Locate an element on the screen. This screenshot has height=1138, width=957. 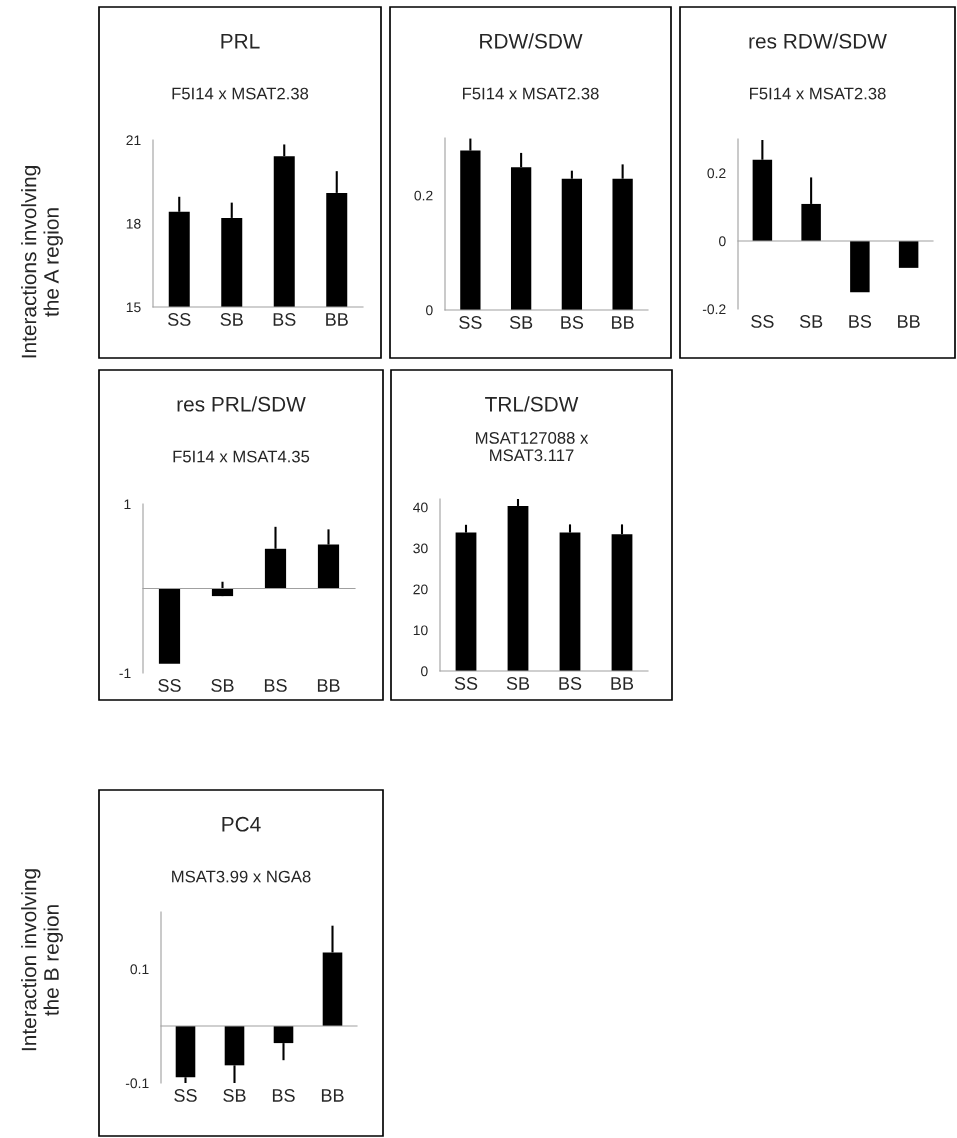
y-tick-label: 30 is located at coordinates (420, 548).